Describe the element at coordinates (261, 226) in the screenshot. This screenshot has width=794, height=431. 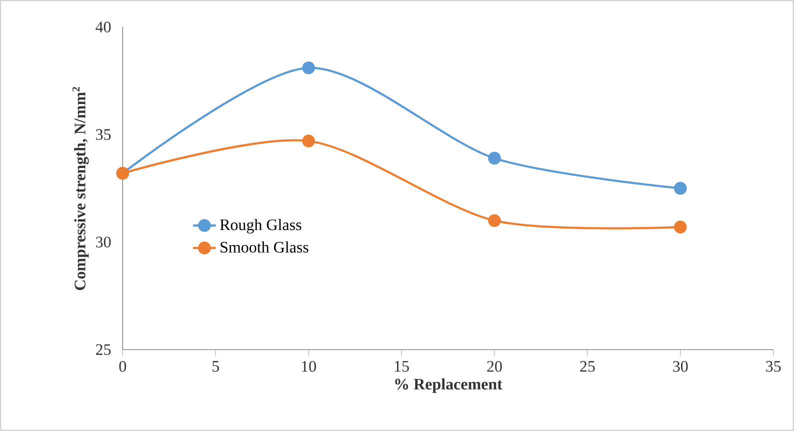
I see `legend-label: Rough Glass` at that location.